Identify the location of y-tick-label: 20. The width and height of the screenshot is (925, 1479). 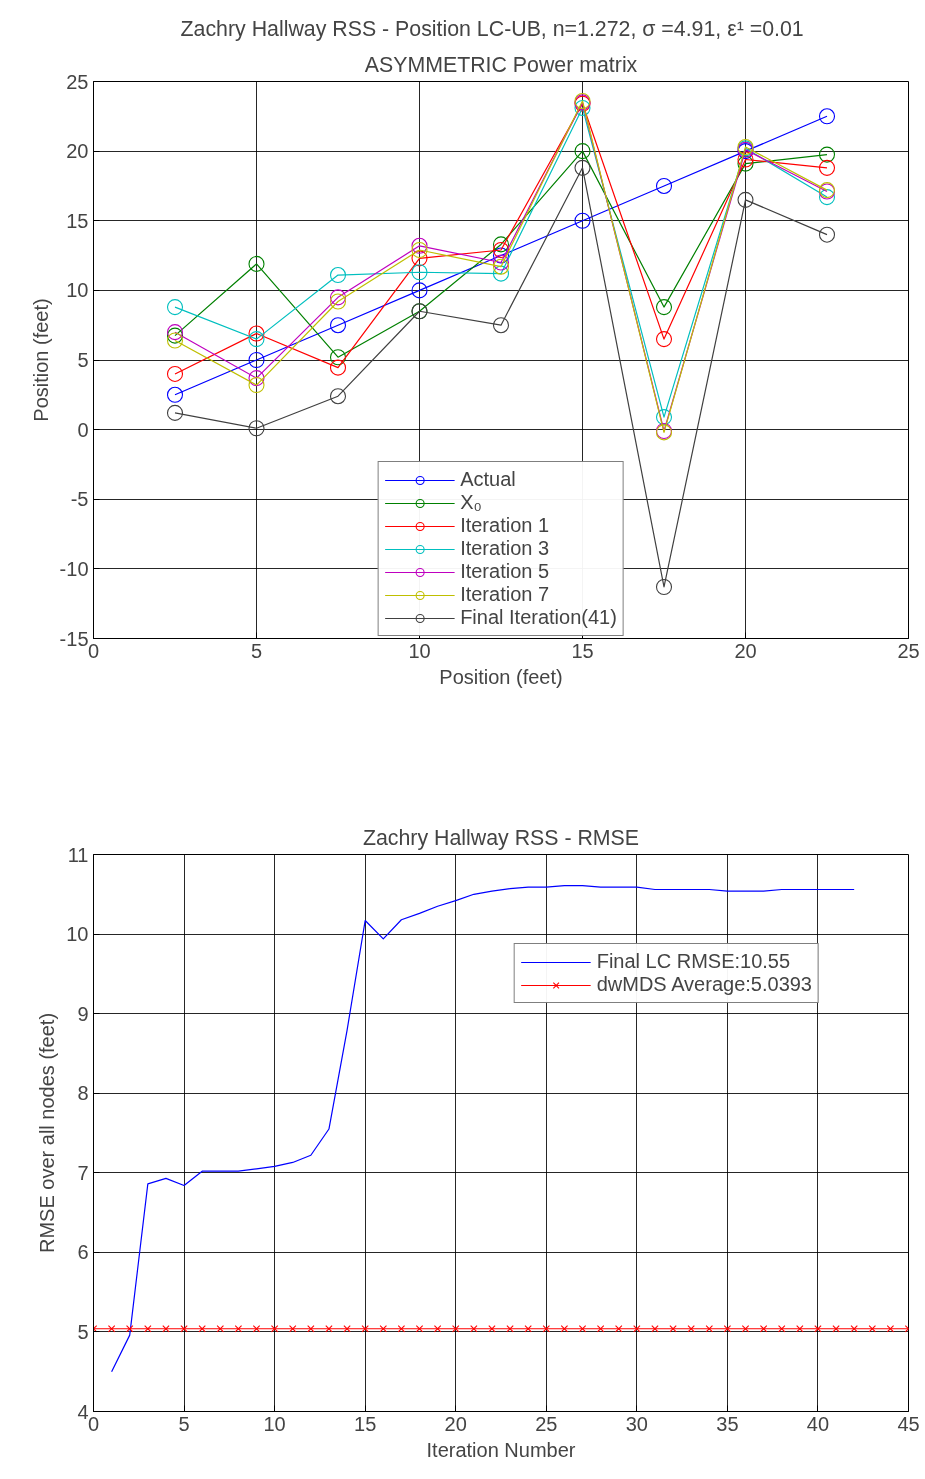
(77, 151).